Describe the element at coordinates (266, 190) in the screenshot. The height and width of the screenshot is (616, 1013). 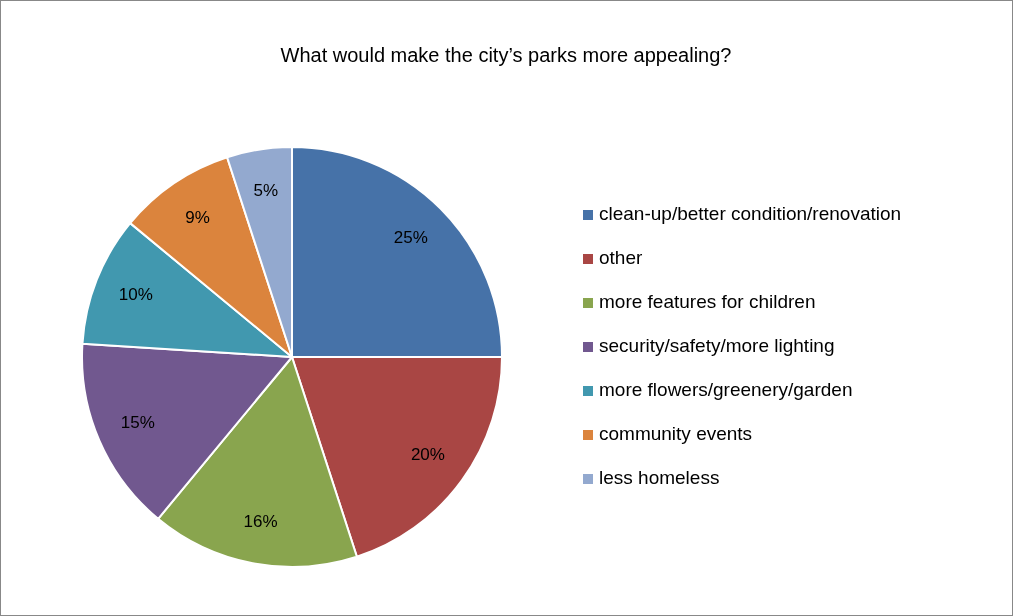
I see `data-label: 5%` at that location.